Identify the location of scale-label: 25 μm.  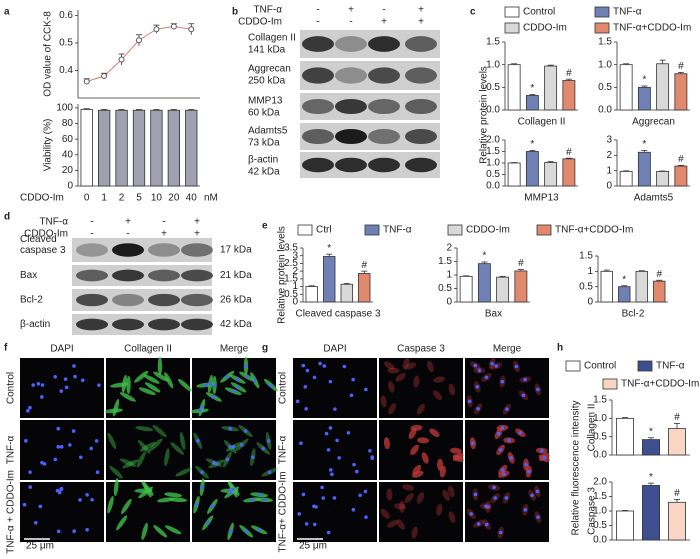
(313, 546).